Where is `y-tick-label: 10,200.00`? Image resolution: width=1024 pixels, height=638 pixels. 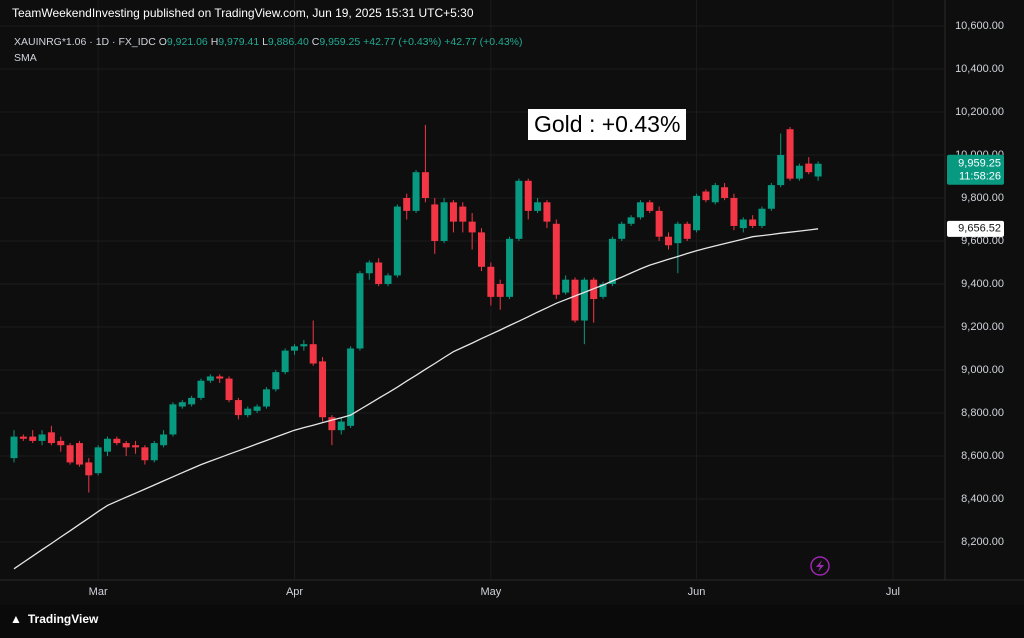 y-tick-label: 10,200.00 is located at coordinates (979, 112).